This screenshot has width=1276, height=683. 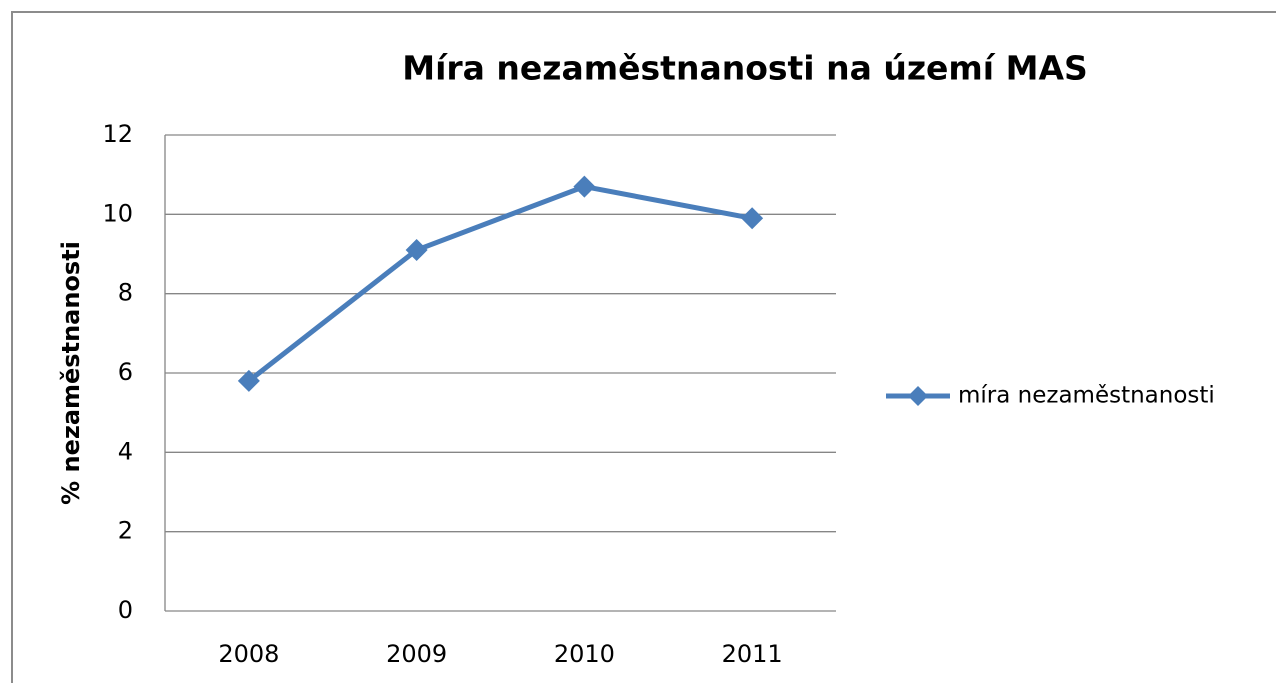 What do you see at coordinates (125, 451) in the screenshot?
I see `y-tick-label: 4` at bounding box center [125, 451].